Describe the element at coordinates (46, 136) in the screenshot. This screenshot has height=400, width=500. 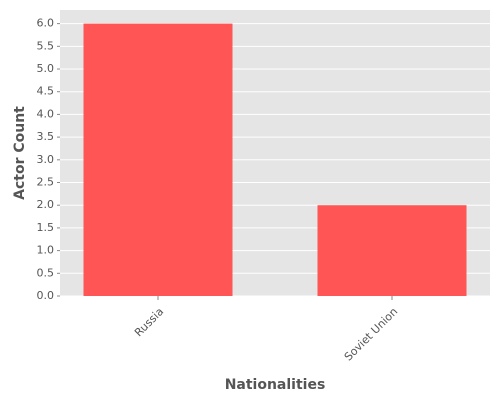
I see `y-tick-label: 3.5` at that location.